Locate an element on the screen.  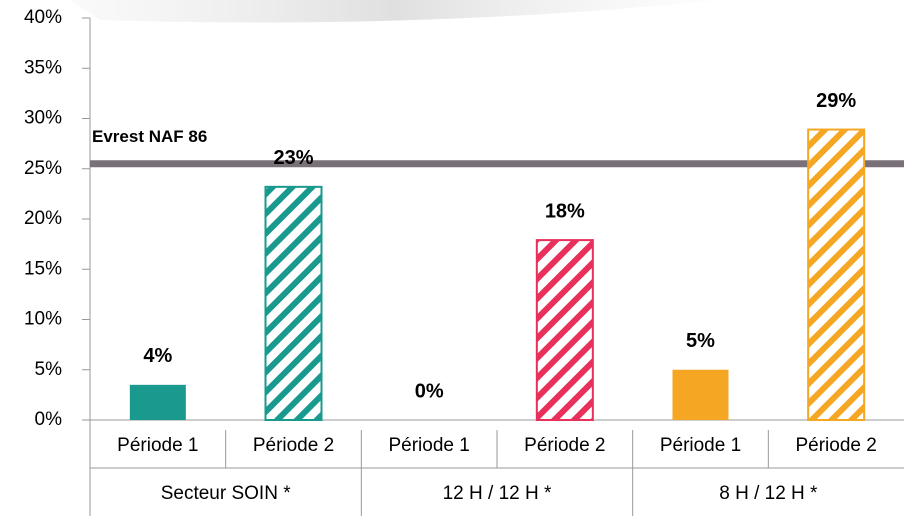
decoration is located at coordinates (395, 11).